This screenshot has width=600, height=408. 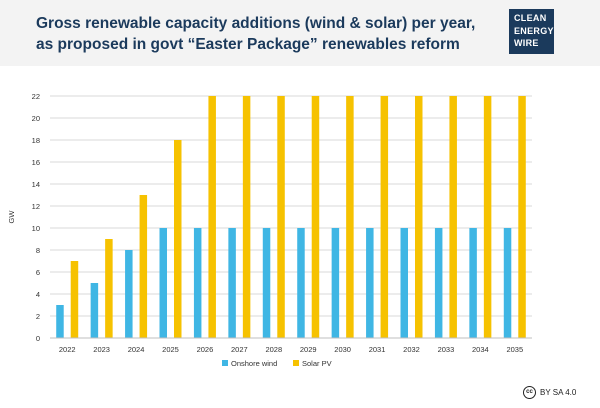 I want to click on logo-line-3: WIRE, so click(x=526, y=43).